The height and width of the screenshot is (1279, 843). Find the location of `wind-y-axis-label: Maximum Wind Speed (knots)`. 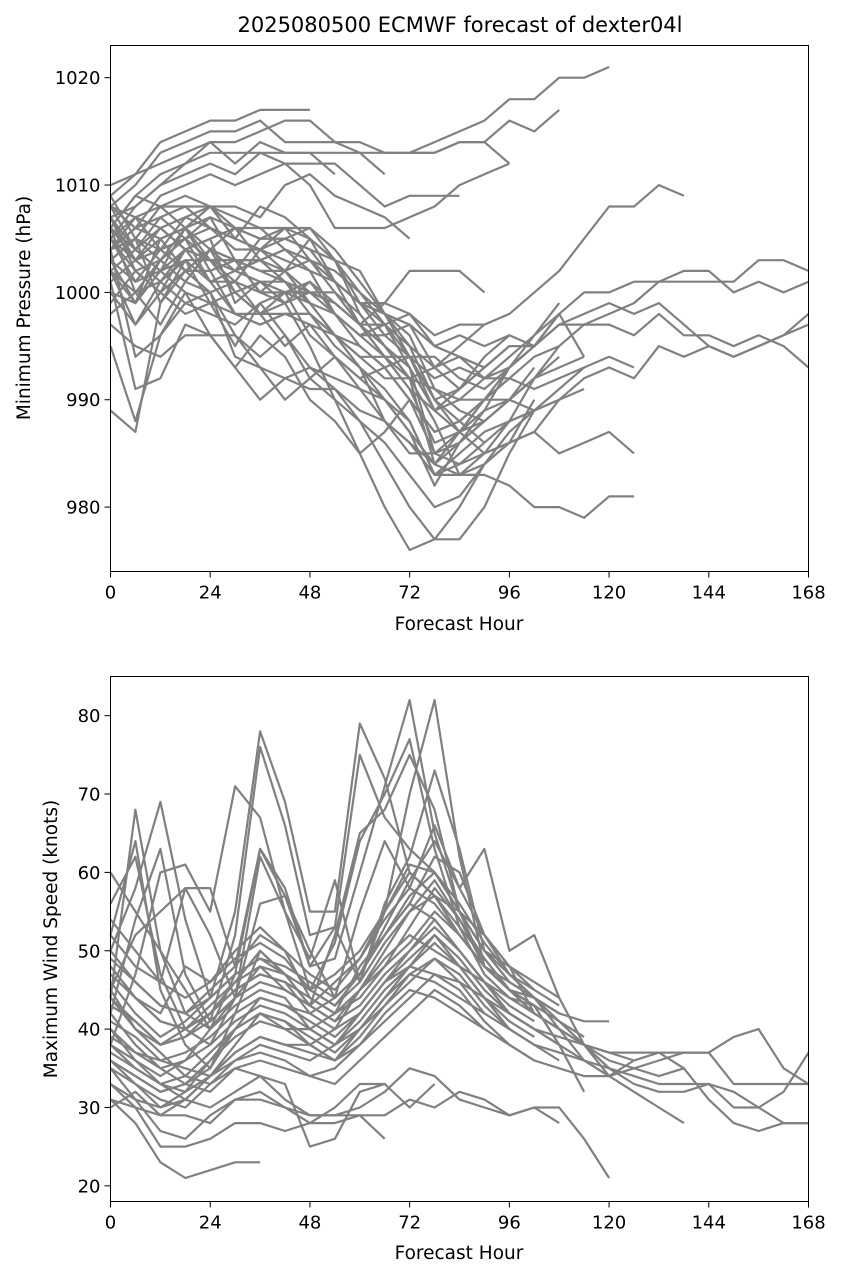

wind-y-axis-label: Maximum Wind Speed (knots) is located at coordinates (51, 939).